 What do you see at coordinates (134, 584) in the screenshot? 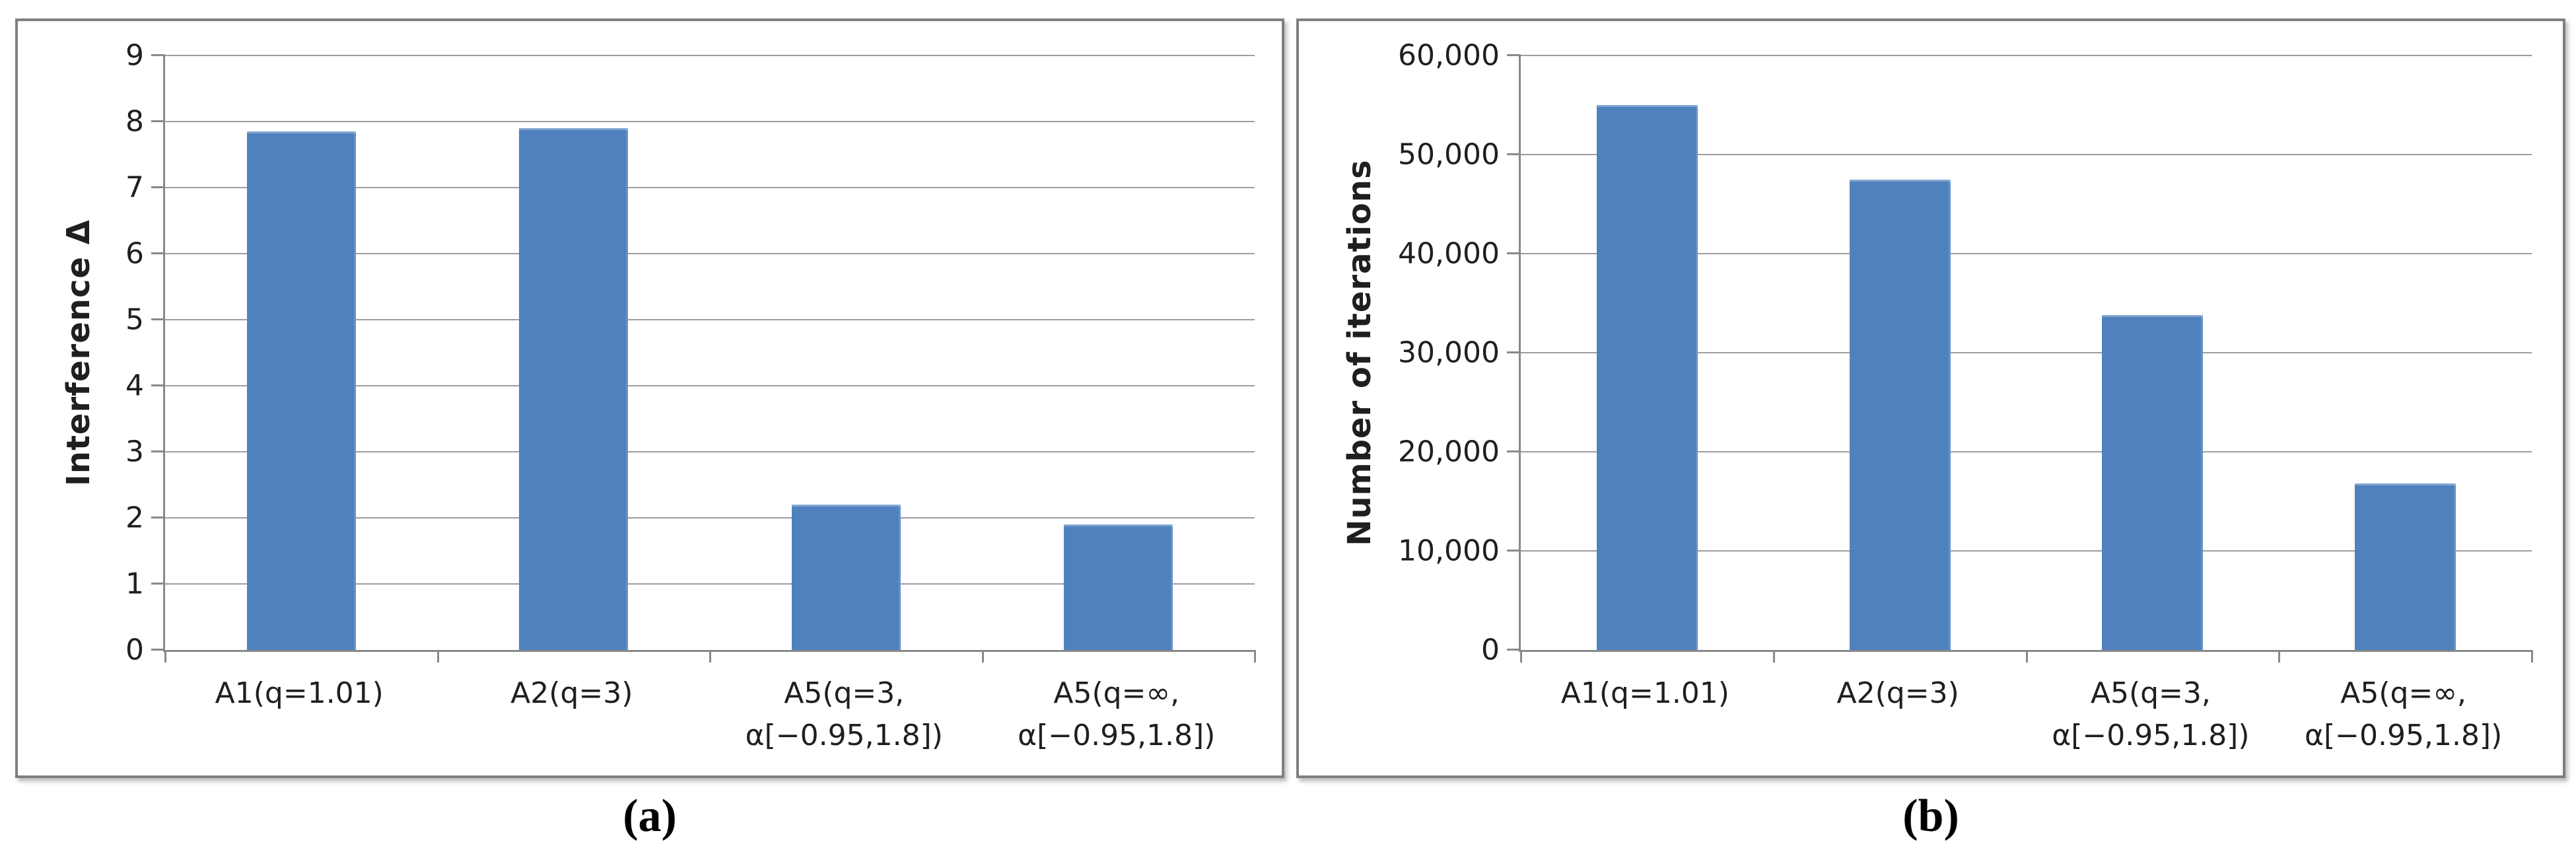
I see `y-tick-label: 1` at bounding box center [134, 584].